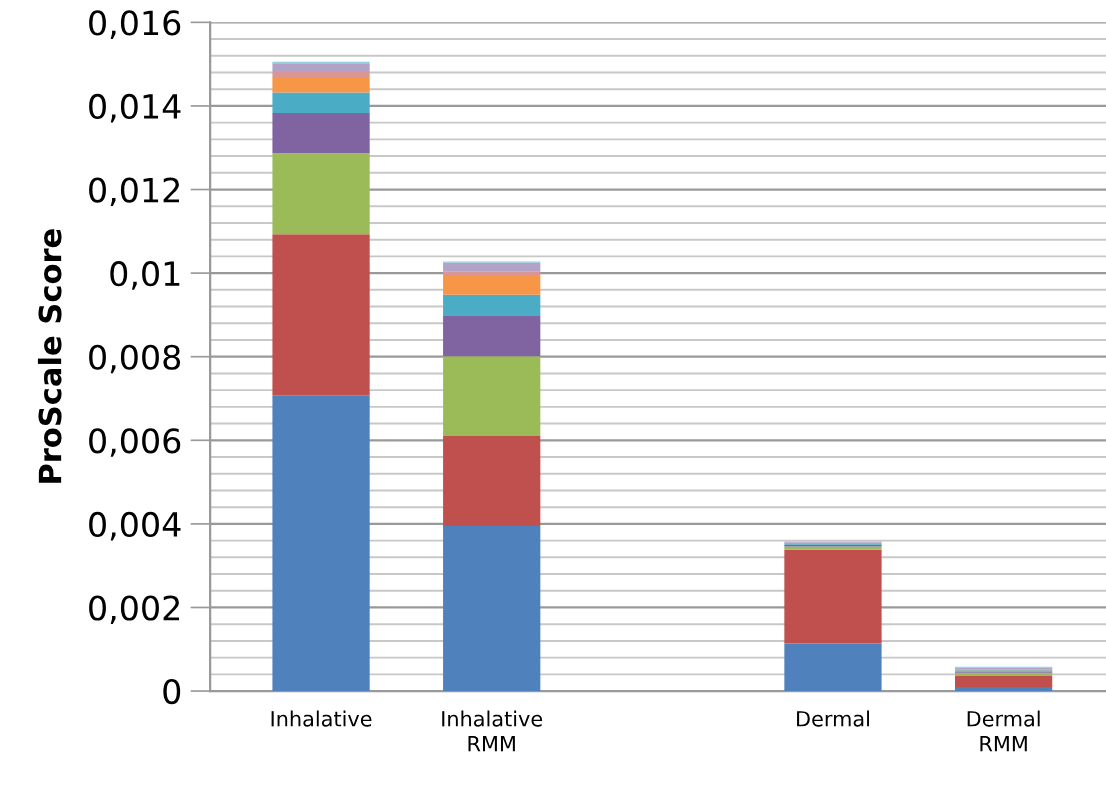 The height and width of the screenshot is (798, 1106). What do you see at coordinates (135, 108) in the screenshot?
I see `y-tick-label: 0,014` at bounding box center [135, 108].